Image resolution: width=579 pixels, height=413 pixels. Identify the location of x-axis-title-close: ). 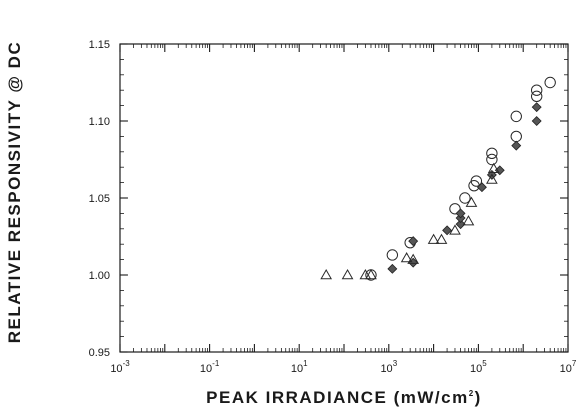
(478, 397).